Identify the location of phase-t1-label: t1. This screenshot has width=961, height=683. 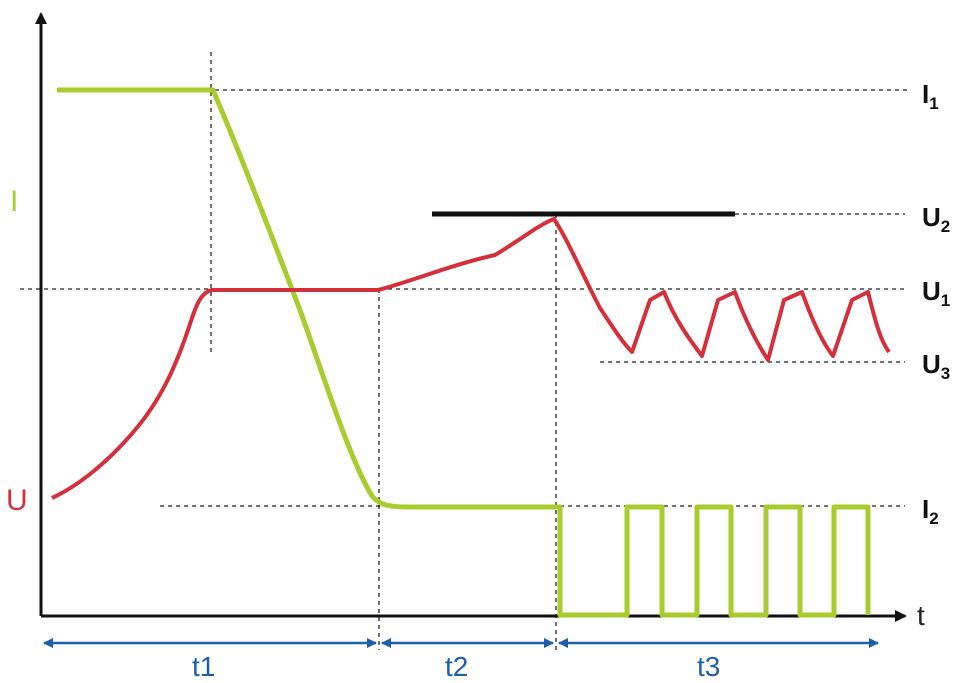
(203, 666).